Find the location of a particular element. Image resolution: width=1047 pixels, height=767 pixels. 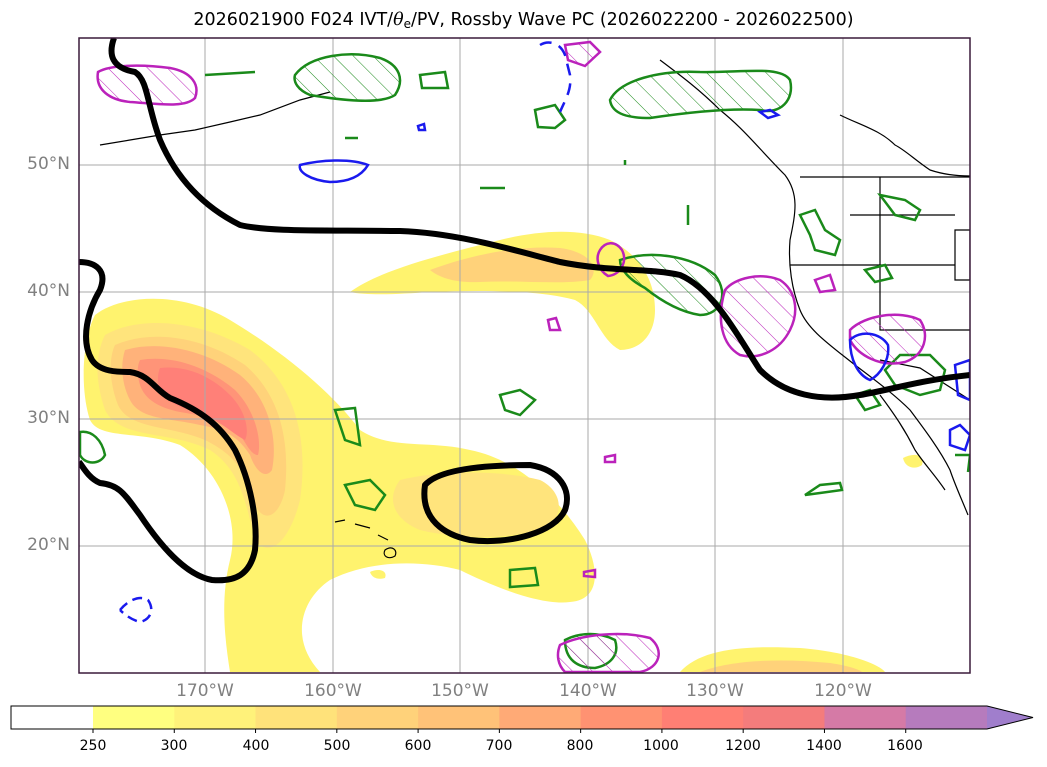

rossby-wave-subtropical-loop is located at coordinates (495, 503).